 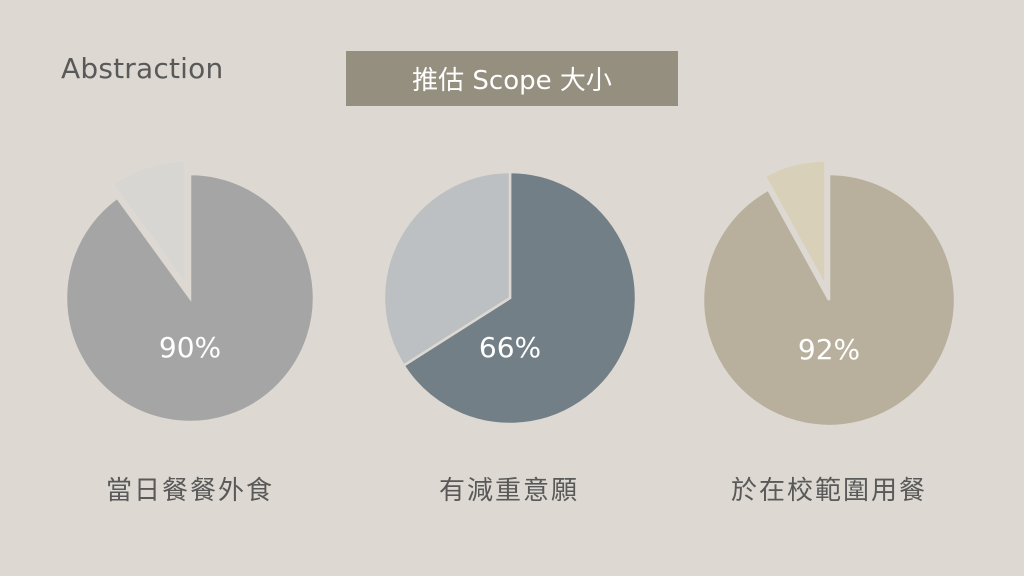 What do you see at coordinates (829, 349) in the screenshot?
I see `pie-3-value-label: 92%` at bounding box center [829, 349].